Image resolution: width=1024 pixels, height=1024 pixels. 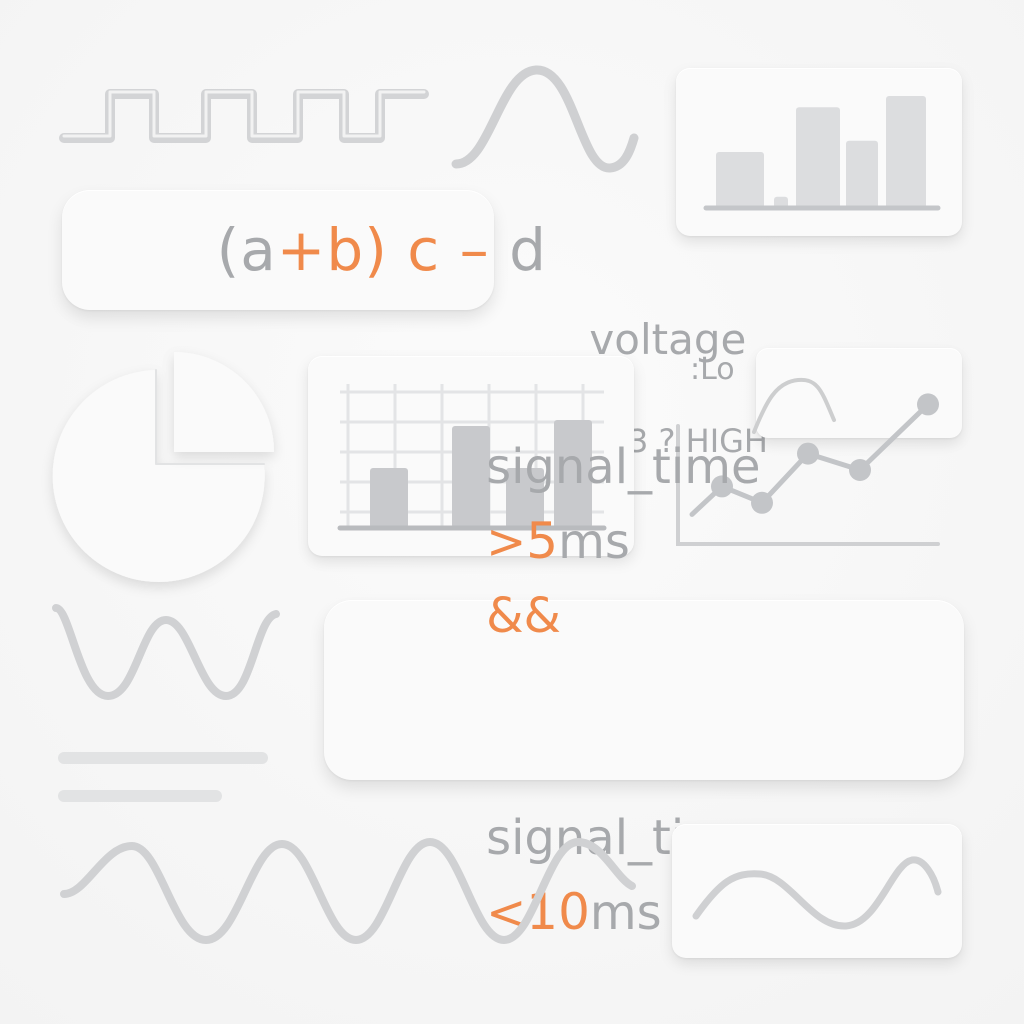 What do you see at coordinates (506, 542) in the screenshot?
I see `timing-line1-op: >` at bounding box center [506, 542].